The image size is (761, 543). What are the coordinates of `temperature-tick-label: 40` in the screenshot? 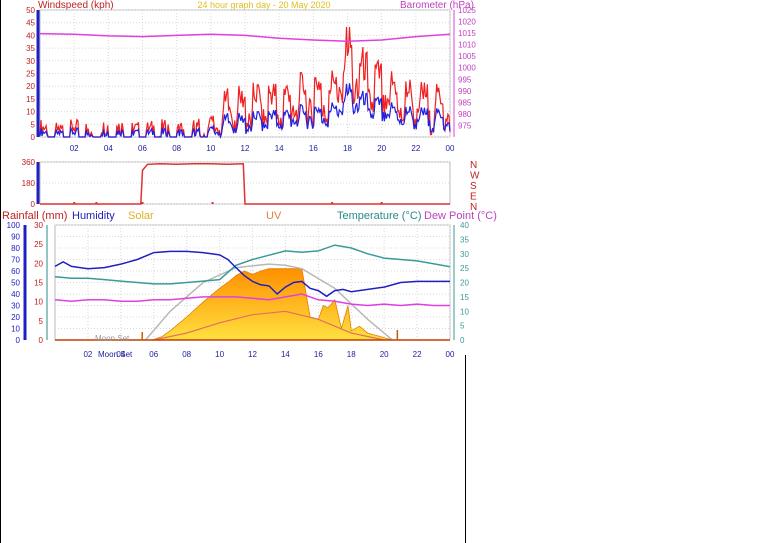 It's located at (464, 225).